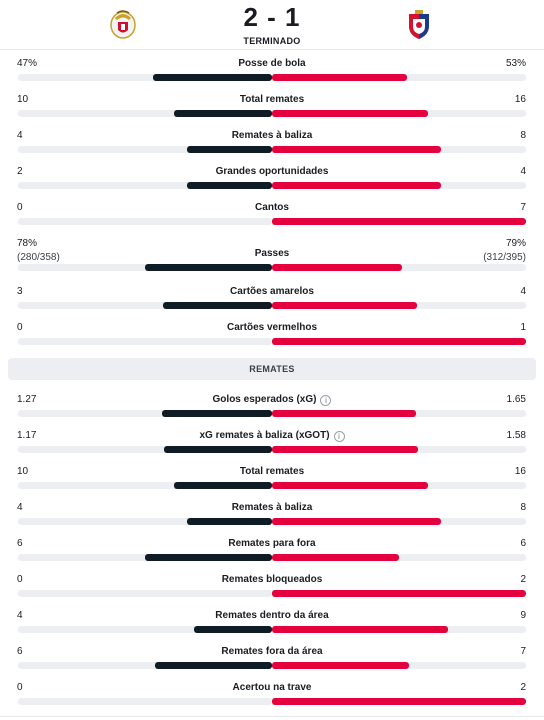  I want to click on stat-label-text: Total remates, so click(272, 471).